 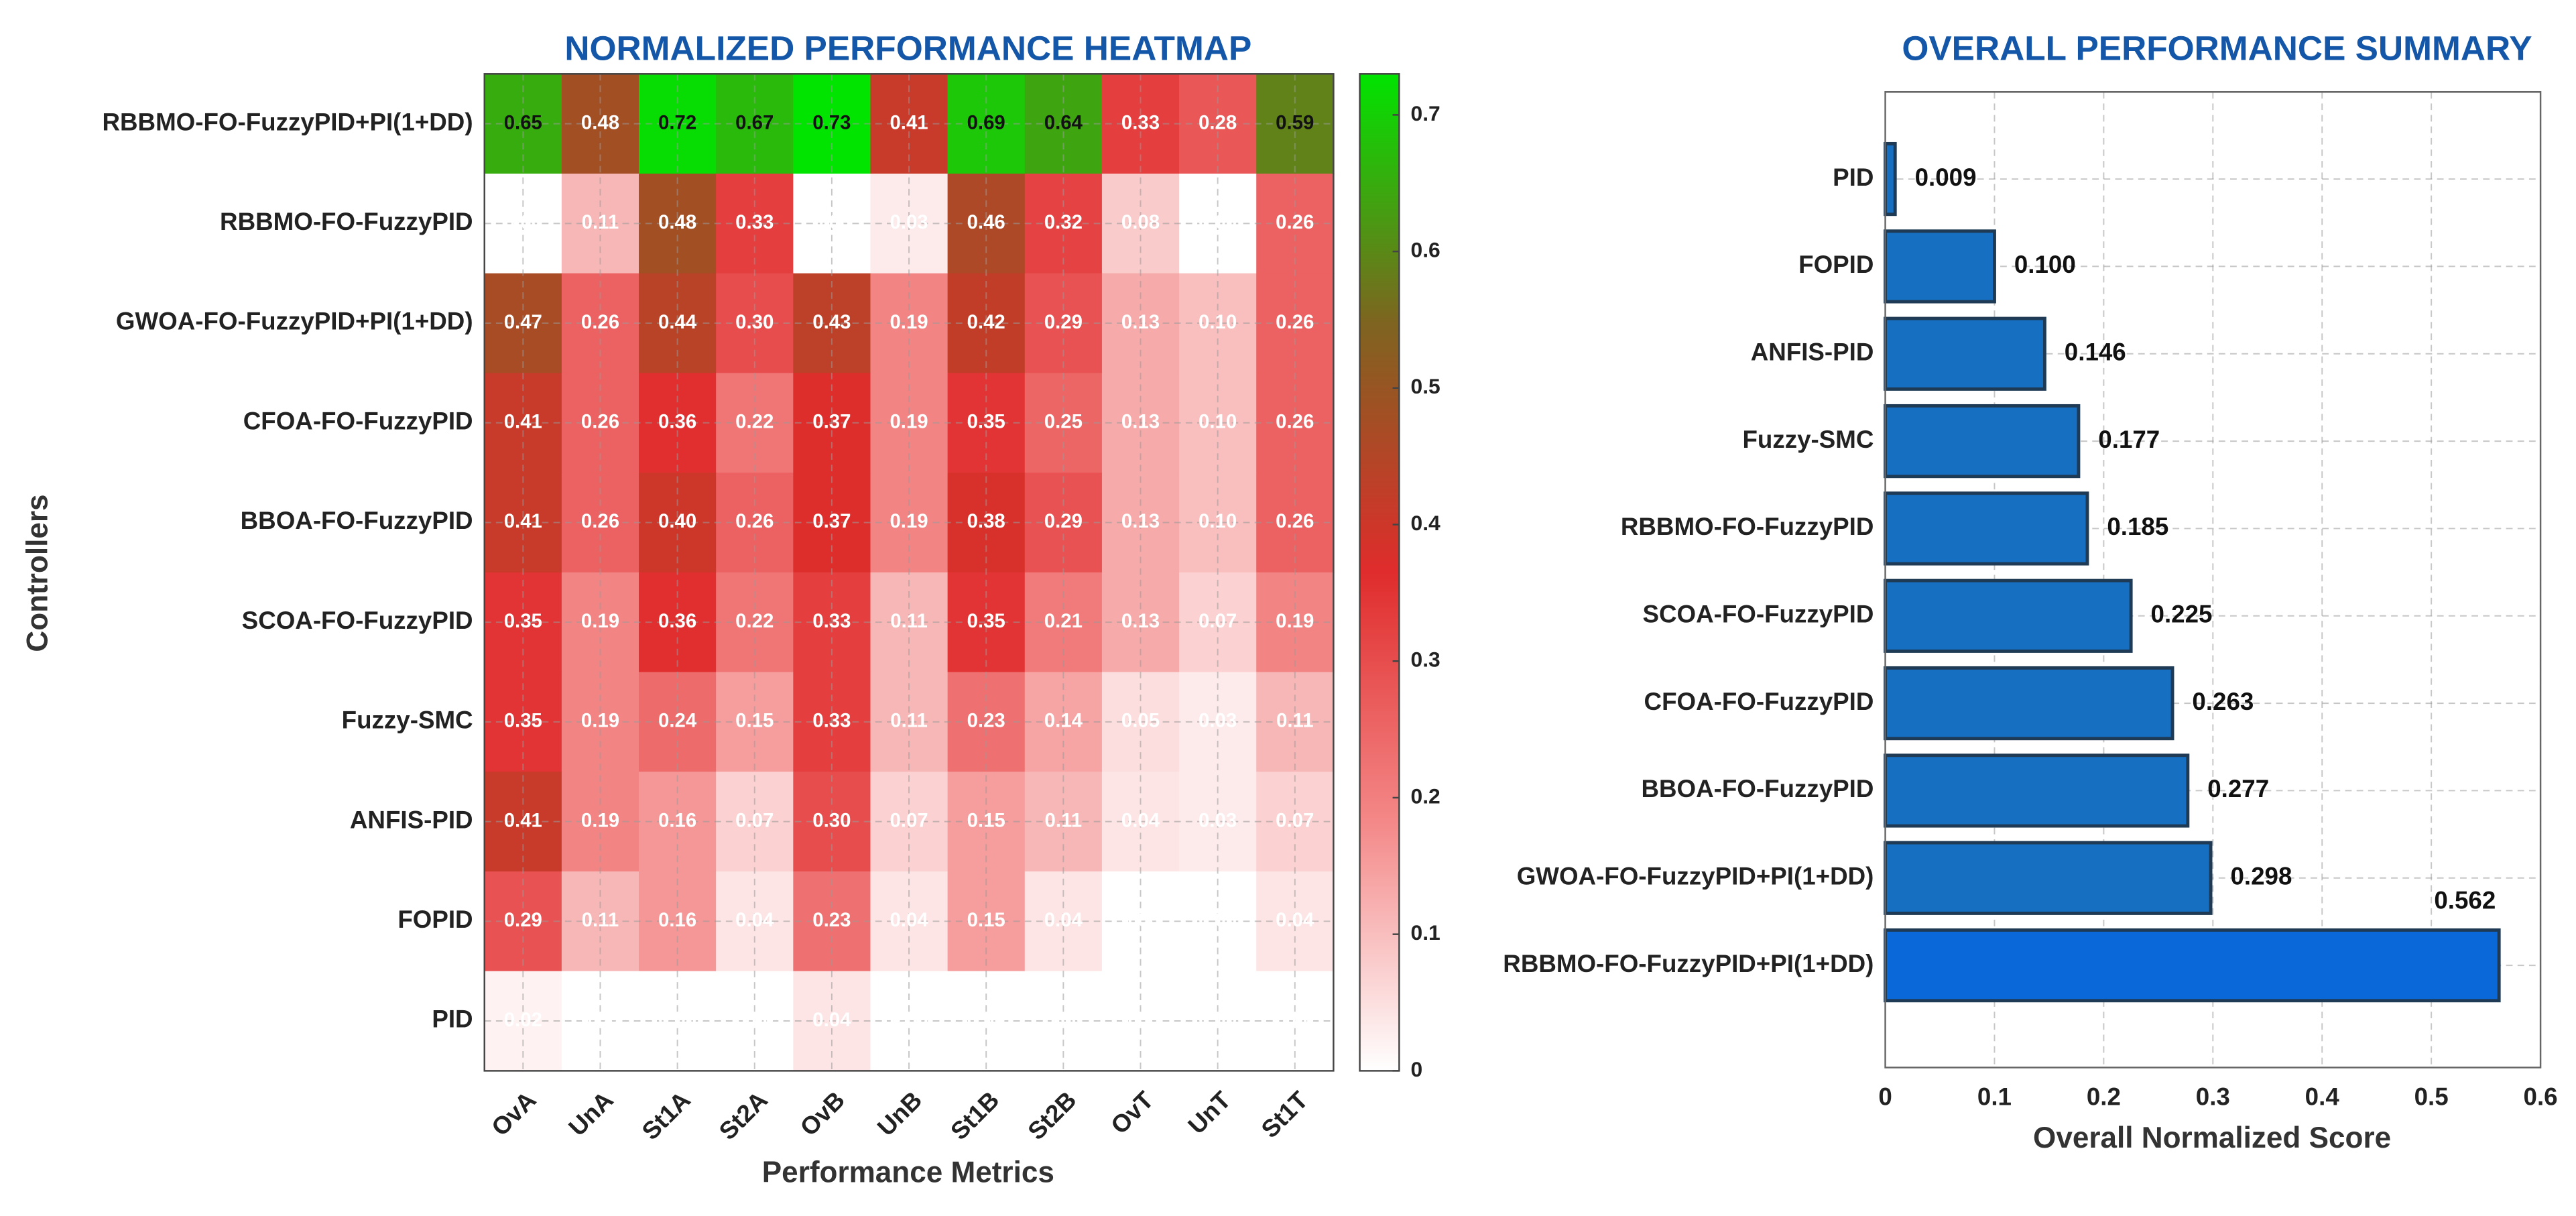 What do you see at coordinates (1063, 621) in the screenshot?
I see `cell-label: 0.21` at bounding box center [1063, 621].